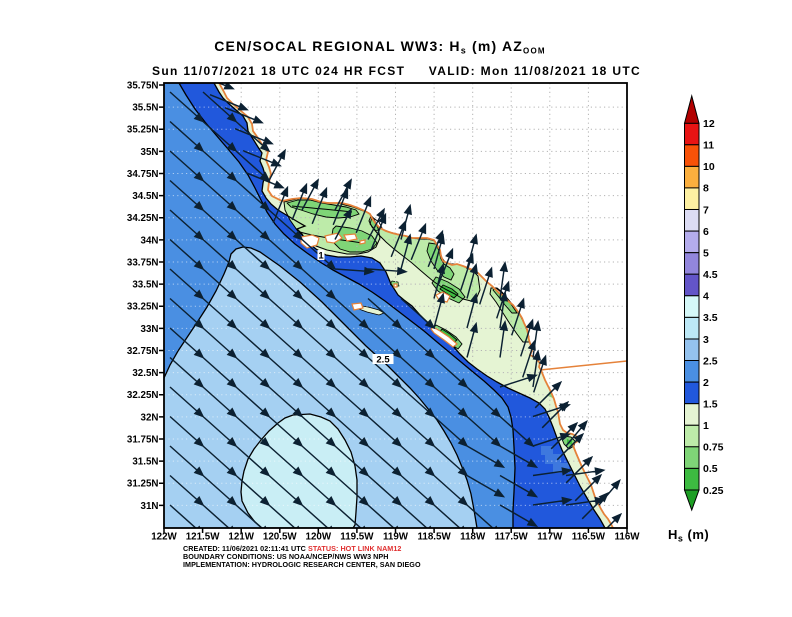 The image size is (792, 617). What do you see at coordinates (706, 210) in the screenshot?
I see `svg-text: 7` at bounding box center [706, 210].